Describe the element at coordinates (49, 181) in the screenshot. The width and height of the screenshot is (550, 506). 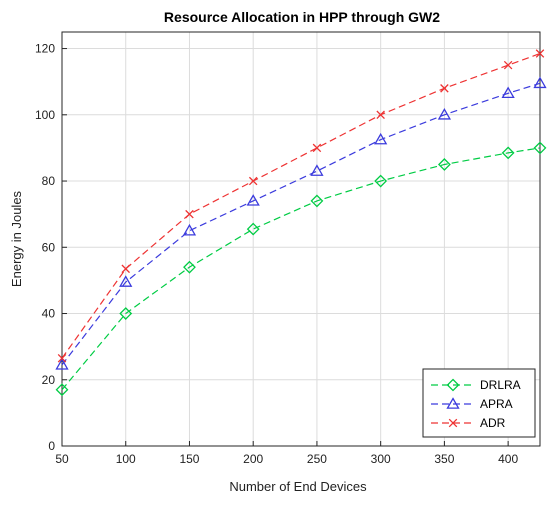
I see `y-tick-label: 80` at that location.